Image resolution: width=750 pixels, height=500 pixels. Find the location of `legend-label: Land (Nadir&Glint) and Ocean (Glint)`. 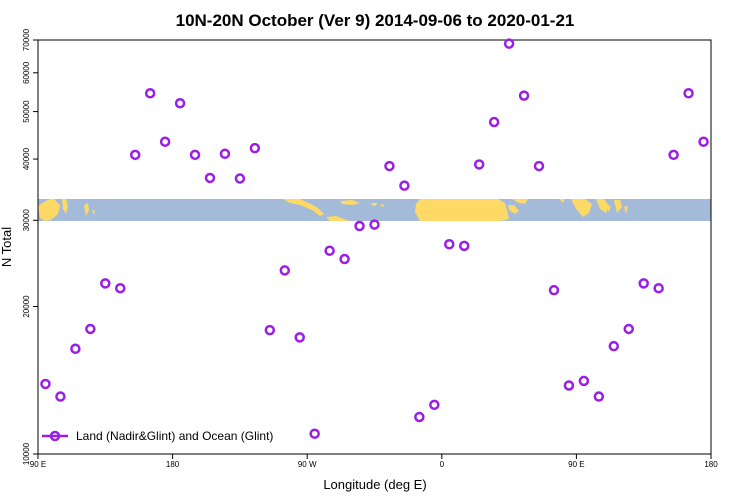

legend-label: Land (Nadir&Glint) and Ocean (Glint) is located at coordinates (174, 436).